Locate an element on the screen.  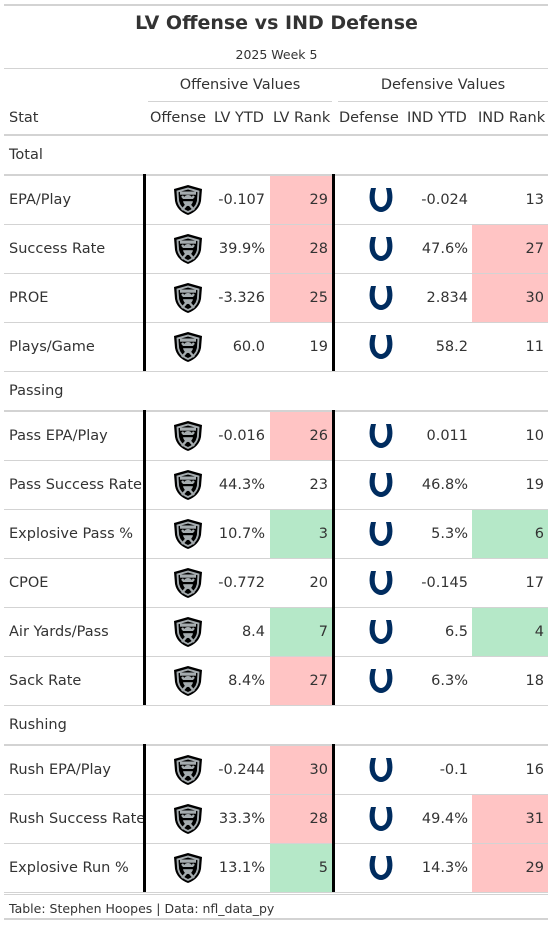
table-row: Rush Success Rate 33.3% 28 49.4% 31 is located at coordinates (276, 819).